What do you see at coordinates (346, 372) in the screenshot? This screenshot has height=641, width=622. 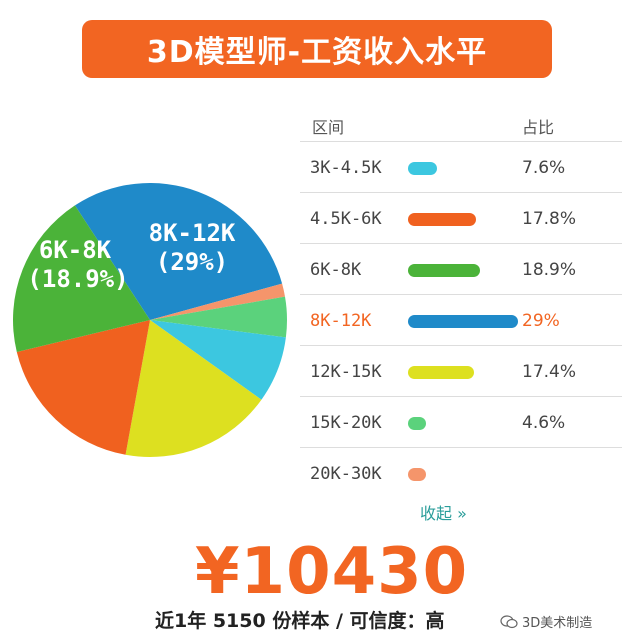 I see `legend-range: 12K-15K` at bounding box center [346, 372].